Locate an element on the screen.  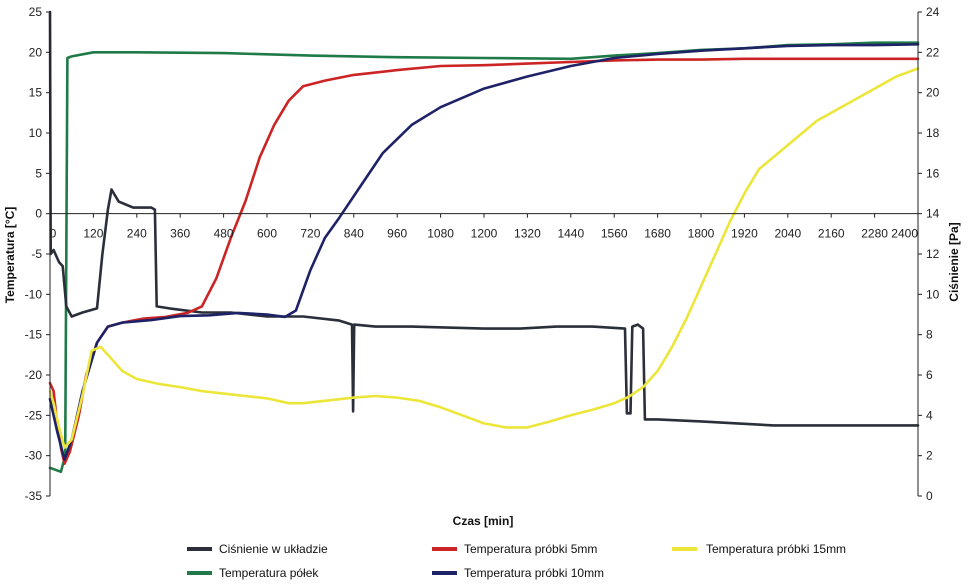
legend-label-15mm: Temperatura próbki 15mm is located at coordinates (776, 549).